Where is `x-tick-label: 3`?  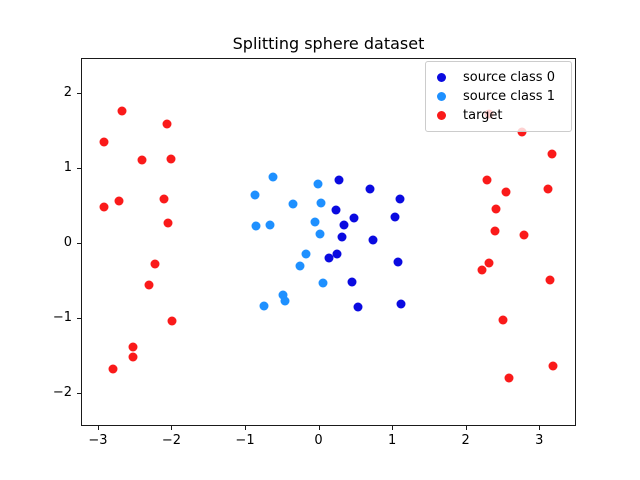 x-tick-label: 3 is located at coordinates (539, 440).